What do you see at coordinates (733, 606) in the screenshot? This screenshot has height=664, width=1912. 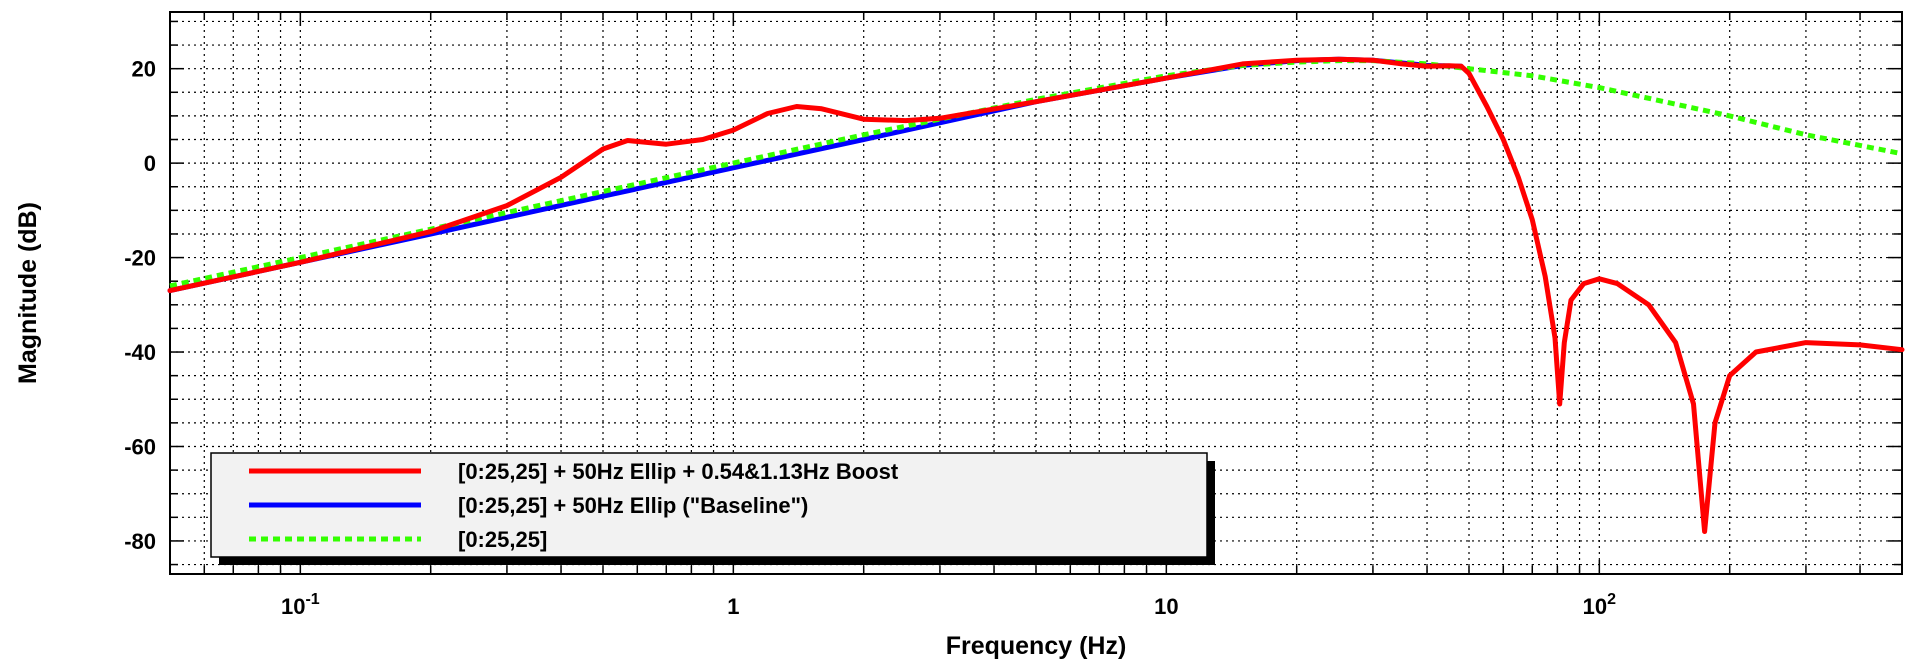 I see `x-tick-label: 1` at bounding box center [733, 606].